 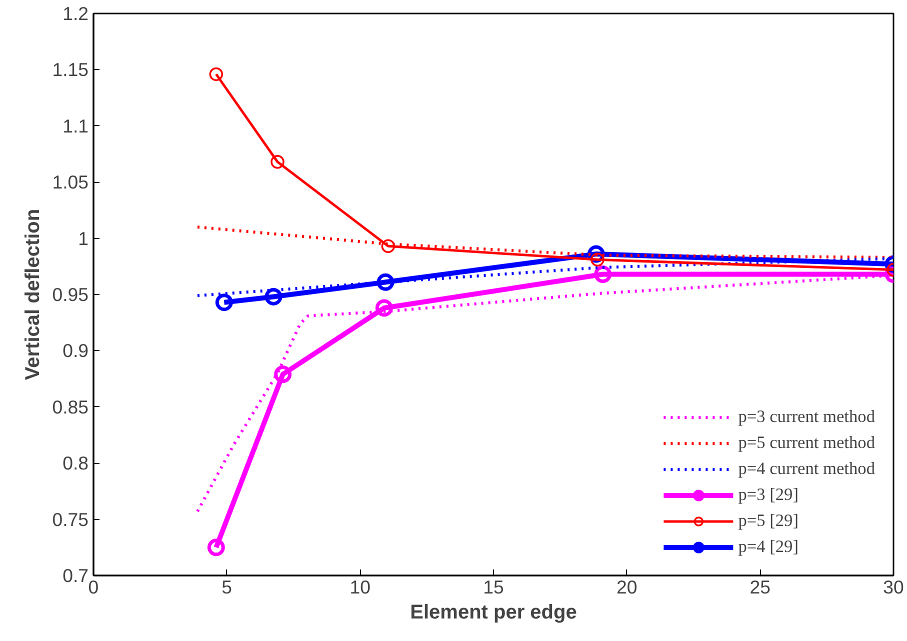 I want to click on x-tick-label: 15, so click(x=493, y=587).